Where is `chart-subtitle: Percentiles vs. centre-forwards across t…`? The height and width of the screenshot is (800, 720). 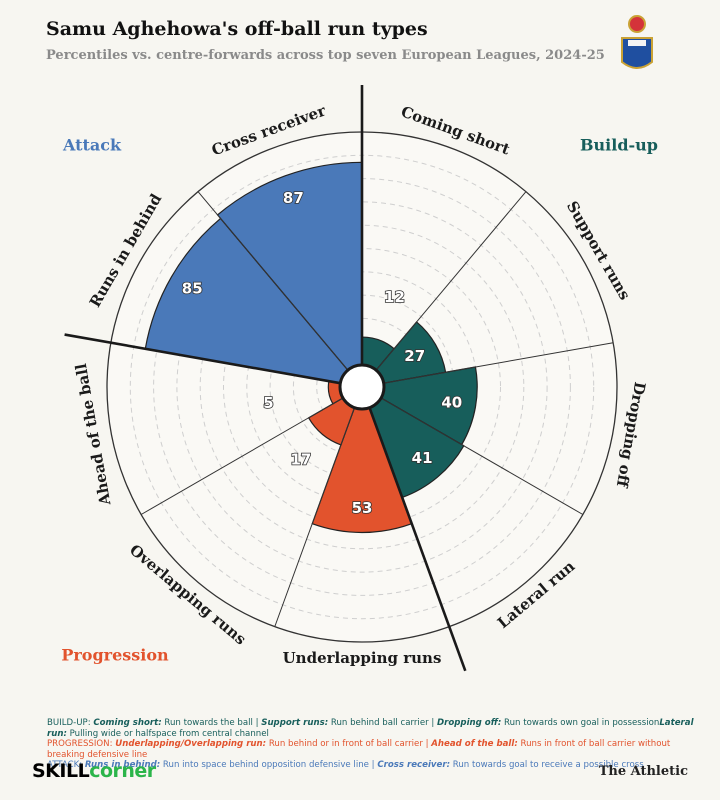
chart-subtitle: Percentiles vs. centre-forwards across t… is located at coordinates (325, 55).